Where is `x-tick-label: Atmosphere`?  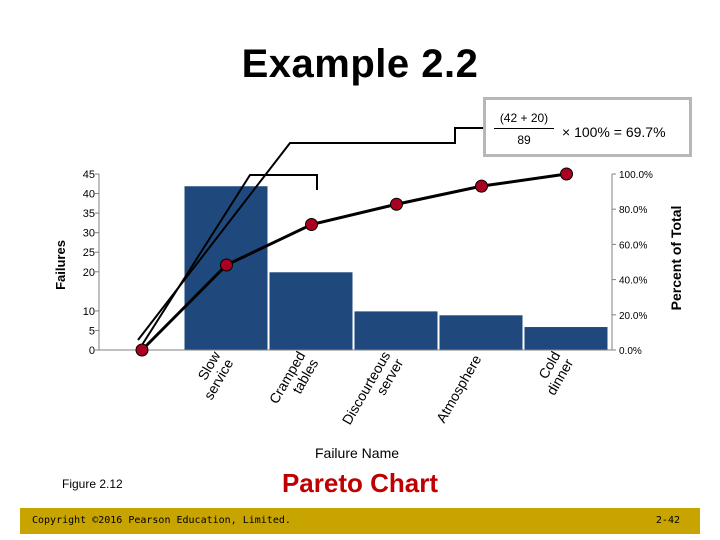 x-tick-label: Atmosphere is located at coordinates (459, 389).